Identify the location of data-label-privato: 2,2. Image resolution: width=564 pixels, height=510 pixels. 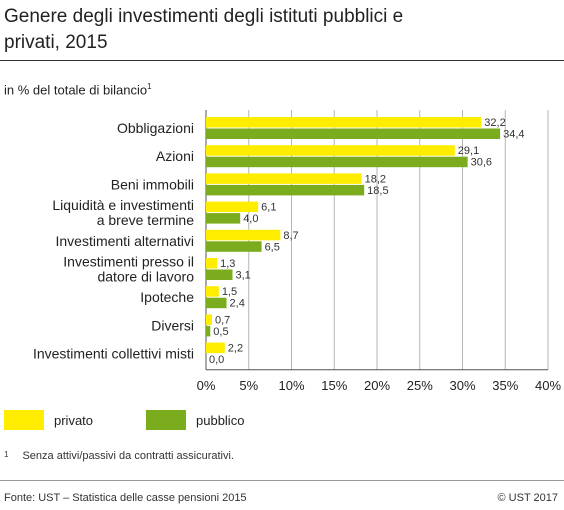
(235, 349).